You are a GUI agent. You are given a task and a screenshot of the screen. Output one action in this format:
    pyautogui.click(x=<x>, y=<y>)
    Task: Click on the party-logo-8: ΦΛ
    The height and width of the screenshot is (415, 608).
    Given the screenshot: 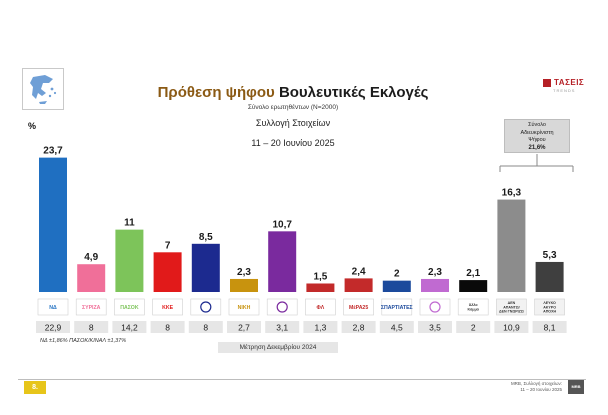 What is the action you would take?
    pyautogui.click(x=320, y=307)
    